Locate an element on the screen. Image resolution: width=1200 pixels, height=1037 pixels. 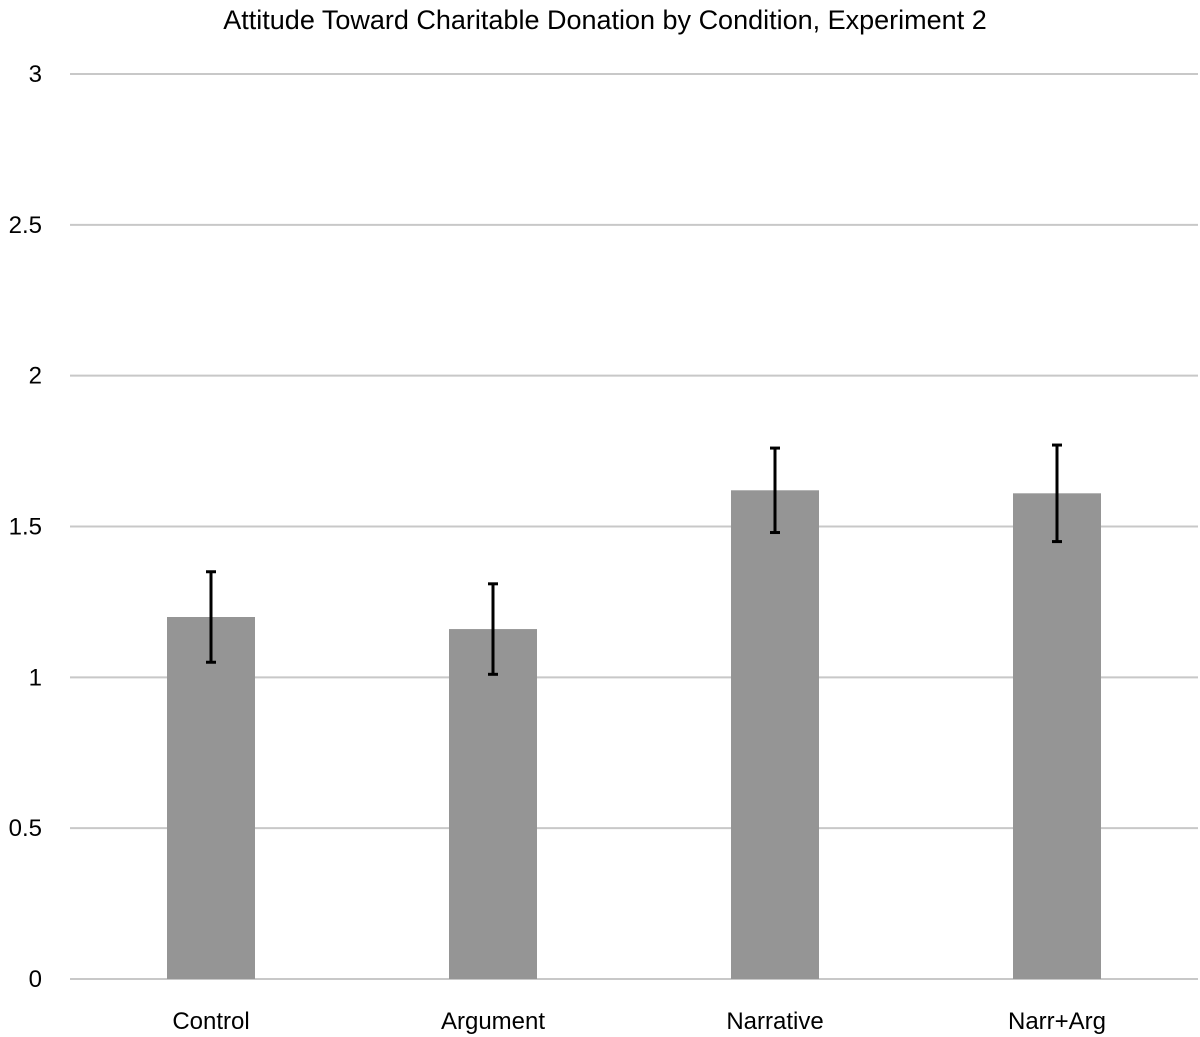
y-tick-label: 2.5 is located at coordinates (25, 225).